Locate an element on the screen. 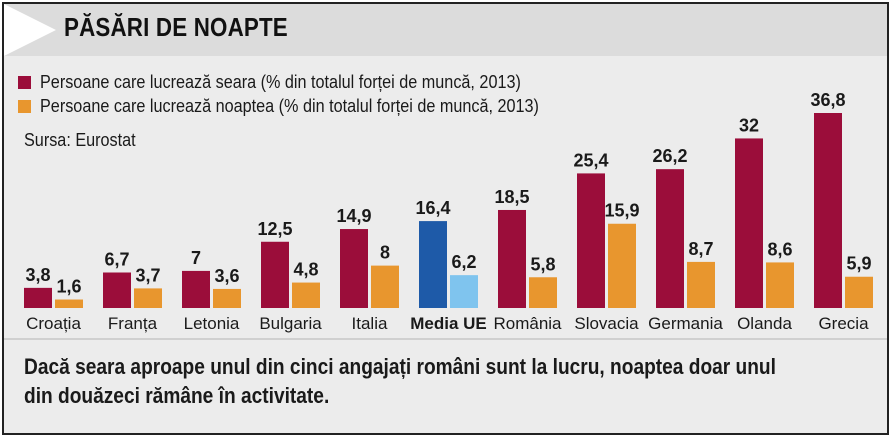 Image resolution: width=893 pixels, height=439 pixels. bar-evening-grecia is located at coordinates (828, 210).